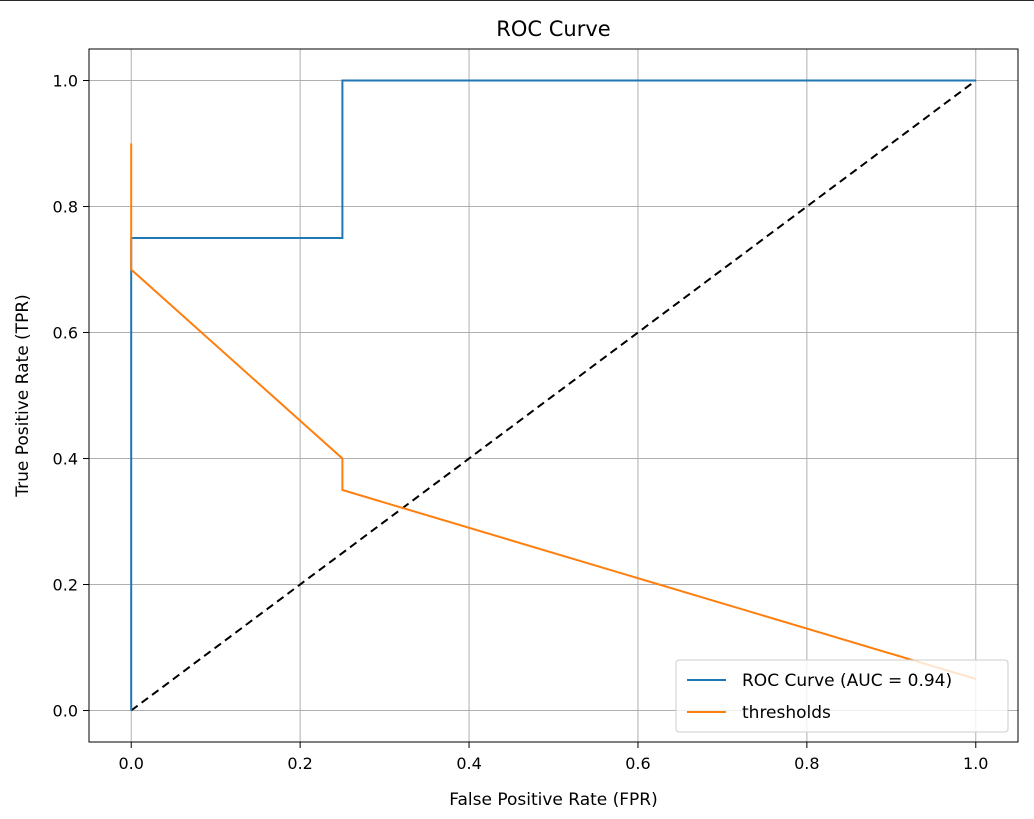  What do you see at coordinates (806, 763) in the screenshot?
I see `x-tick-label: 0.8` at bounding box center [806, 763].